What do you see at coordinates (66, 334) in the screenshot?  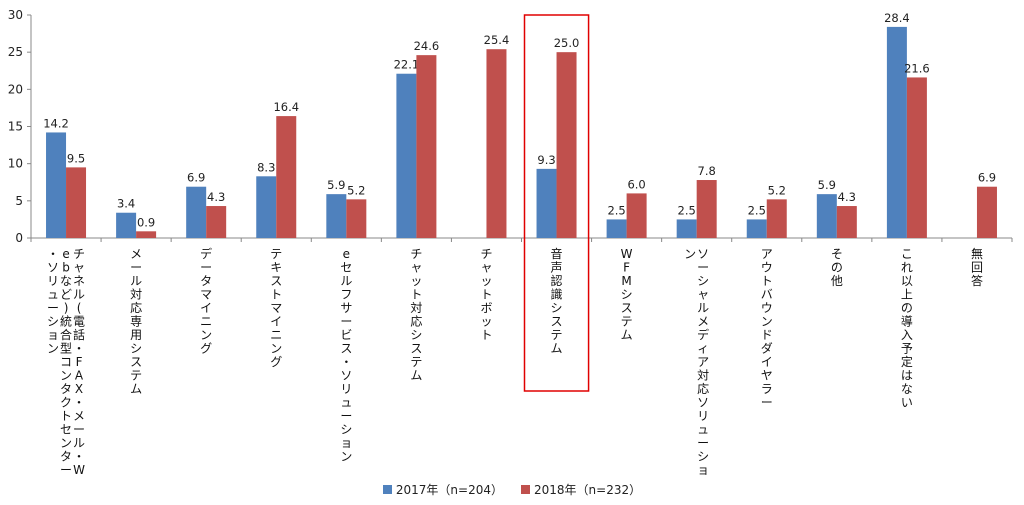 I see `category-label-char: 合` at bounding box center [66, 334].